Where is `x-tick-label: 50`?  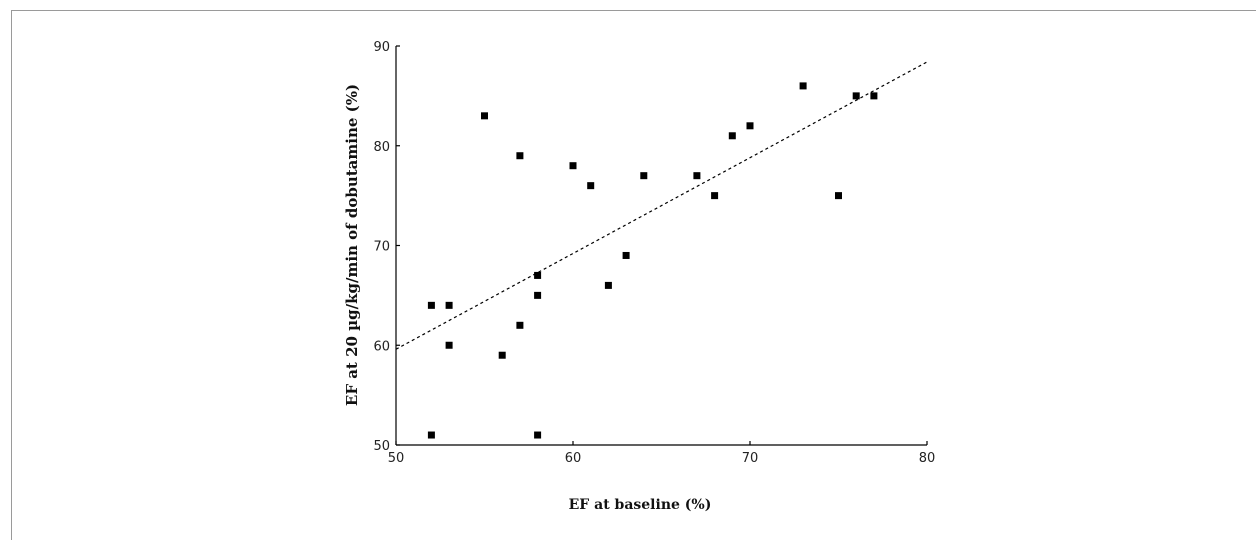 x-tick-label: 50 is located at coordinates (396, 458).